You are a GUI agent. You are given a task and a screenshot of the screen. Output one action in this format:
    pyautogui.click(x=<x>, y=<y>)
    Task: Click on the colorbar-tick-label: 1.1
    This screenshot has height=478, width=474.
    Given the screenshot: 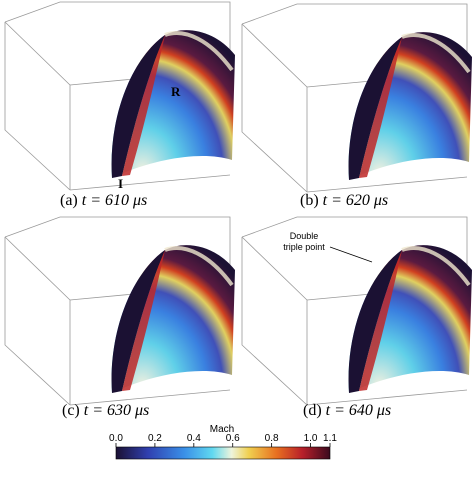 What is the action you would take?
    pyautogui.click(x=330, y=438)
    